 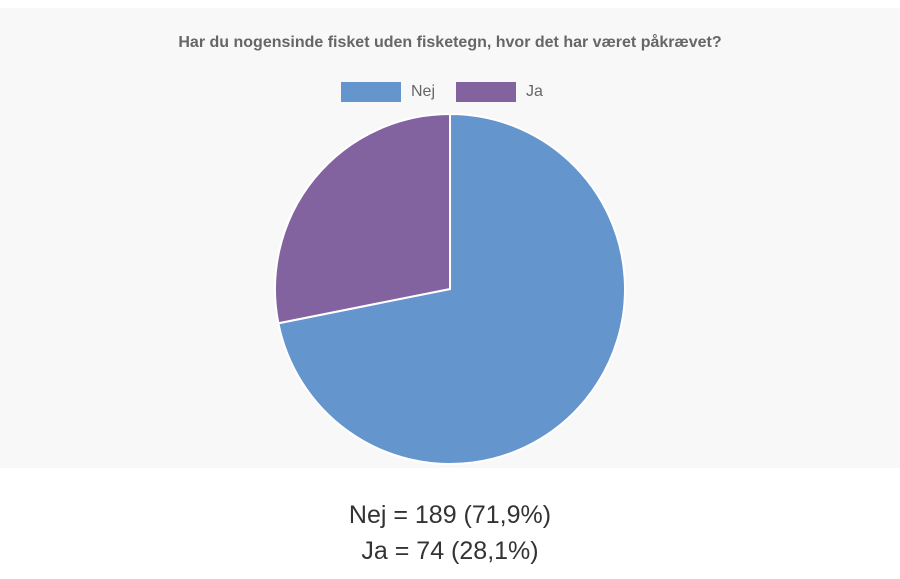 What do you see at coordinates (362, 218) in the screenshot?
I see `pie-slice-ja` at bounding box center [362, 218].